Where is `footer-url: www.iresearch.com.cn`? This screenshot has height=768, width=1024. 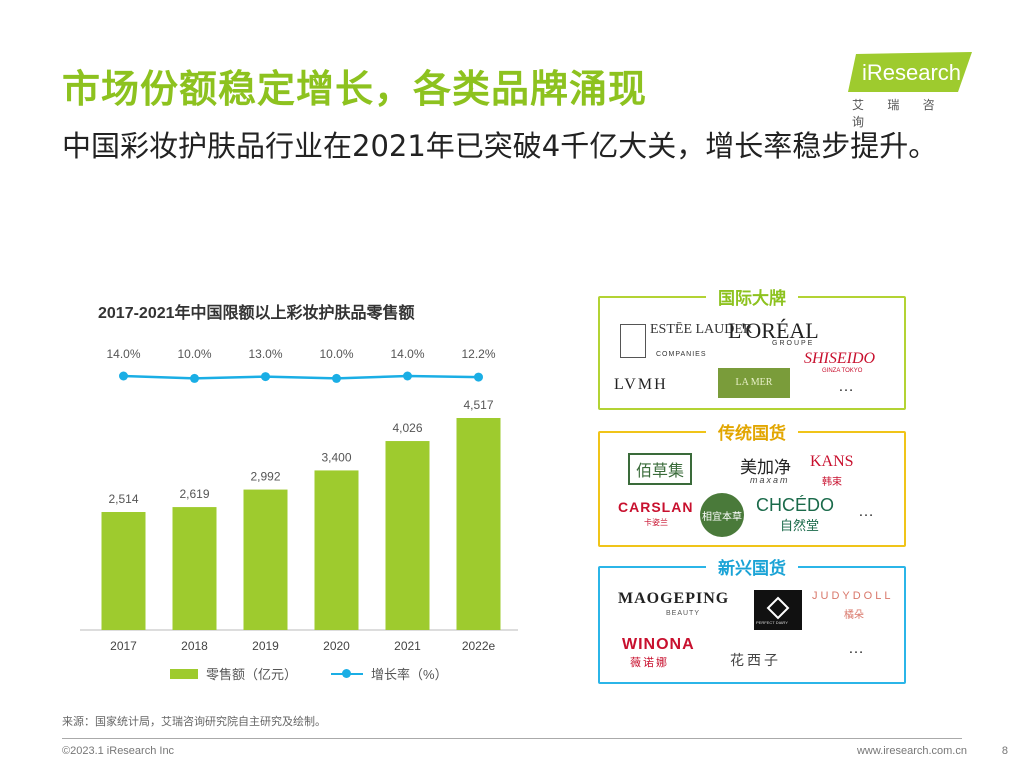 footer-url: www.iresearch.com.cn is located at coordinates (911, 751).